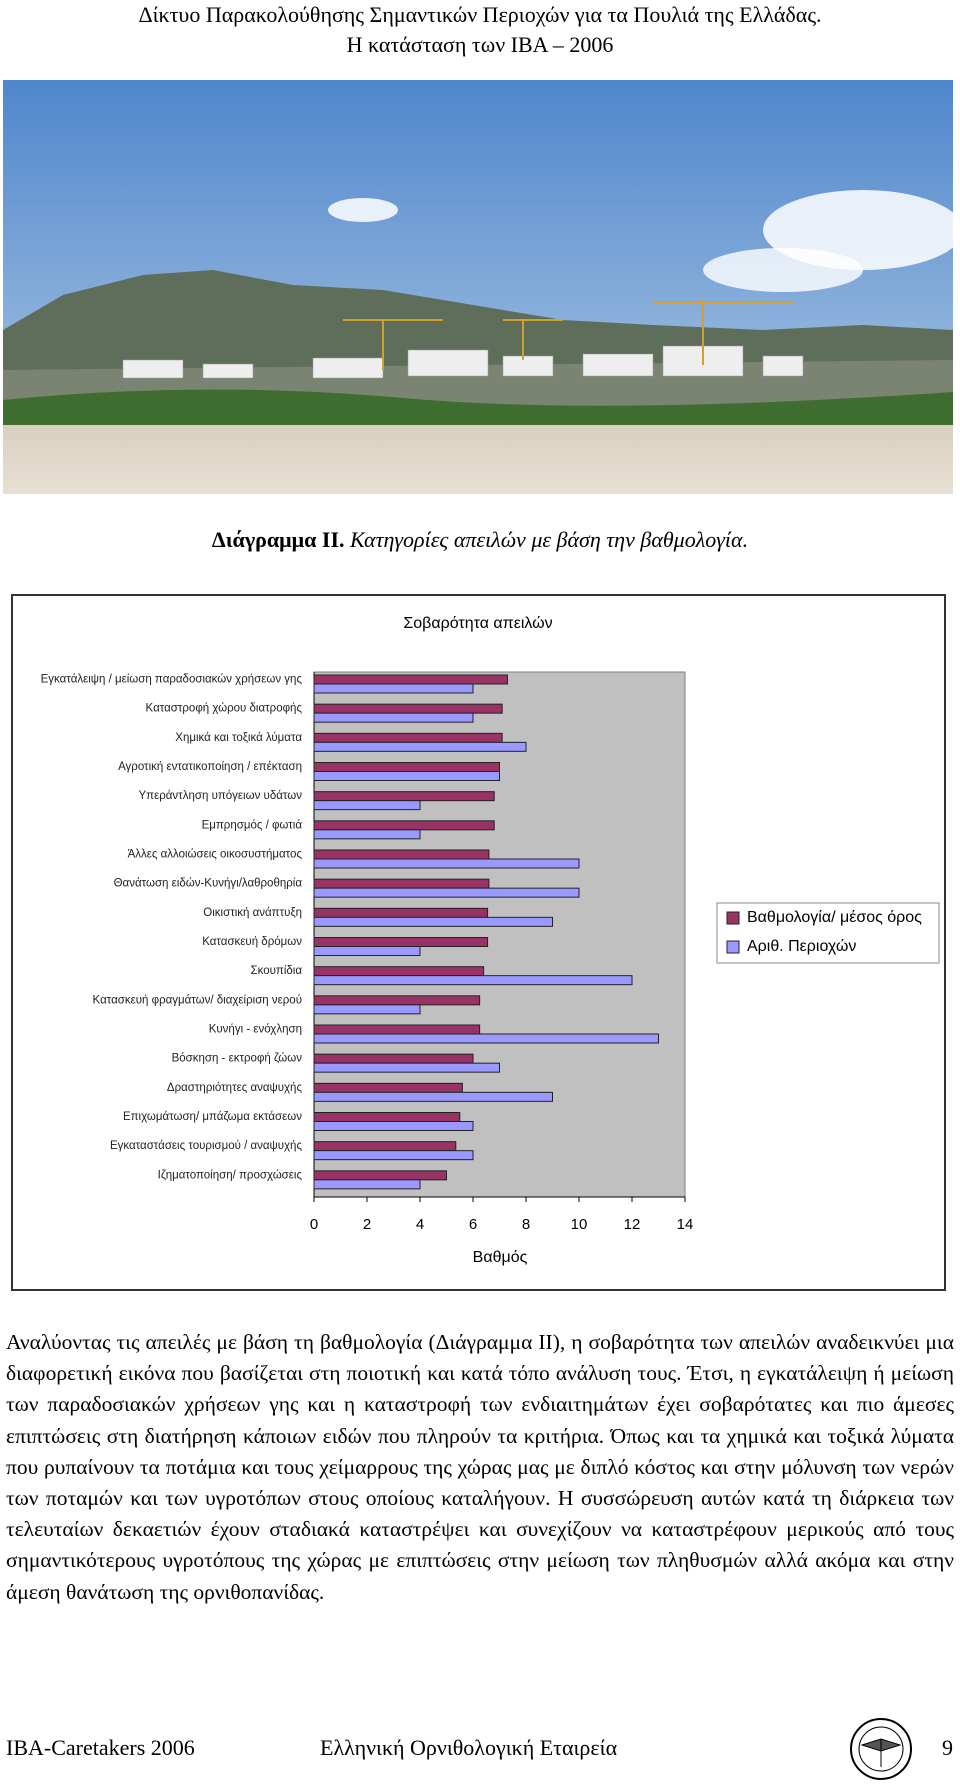 This screenshot has height=1792, width=960. I want to click on category-label: Θανάτωση ειδών-Κυνήγι/λαθροθηρία, so click(208, 884).